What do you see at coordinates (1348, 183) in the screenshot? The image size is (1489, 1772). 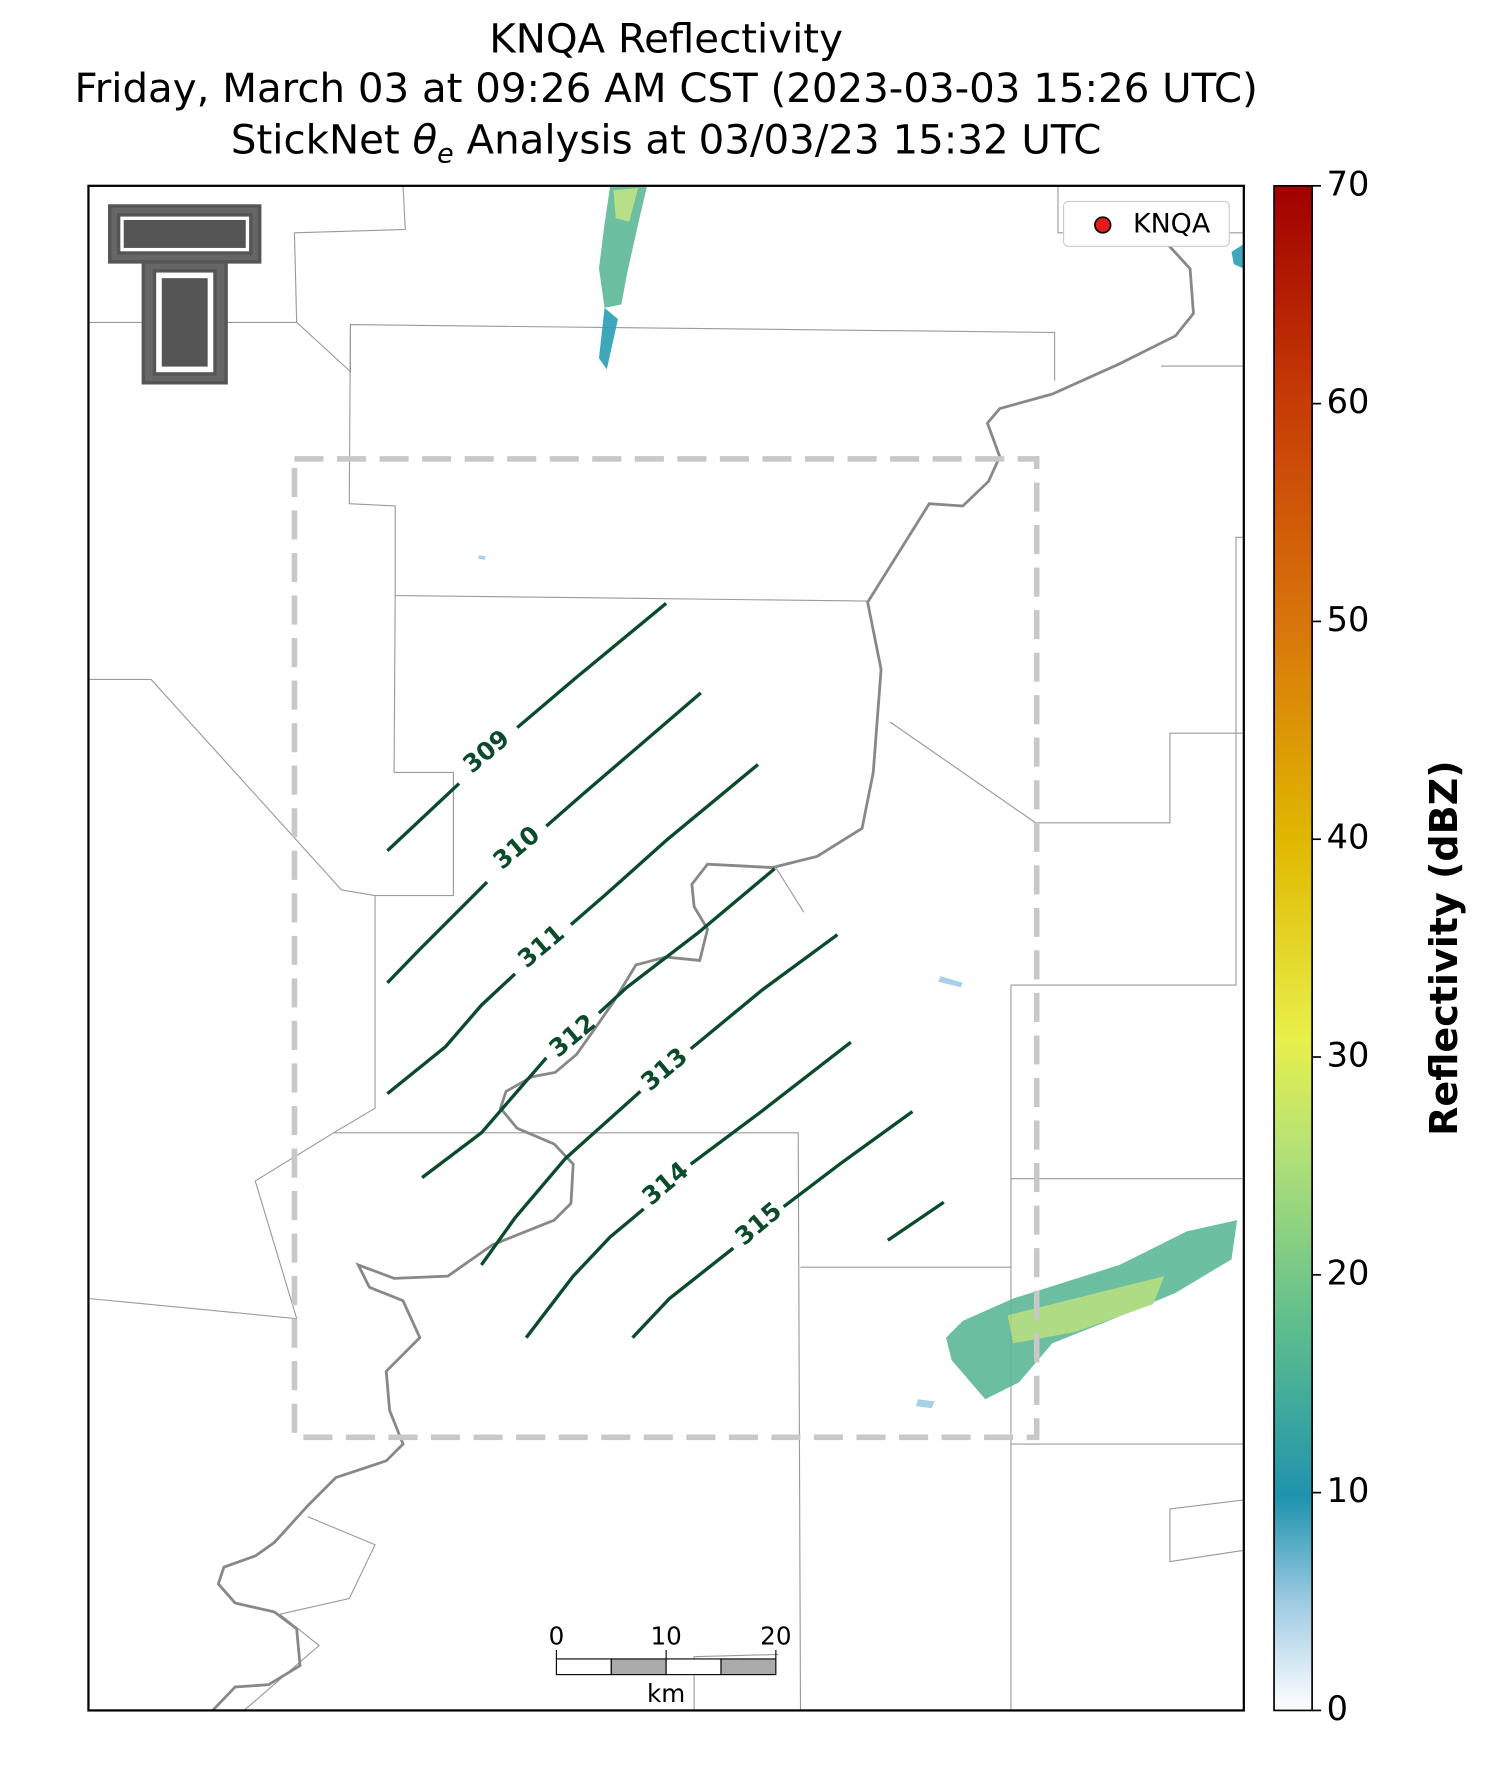 I see `colorbar-tick-label: 70` at bounding box center [1348, 183].